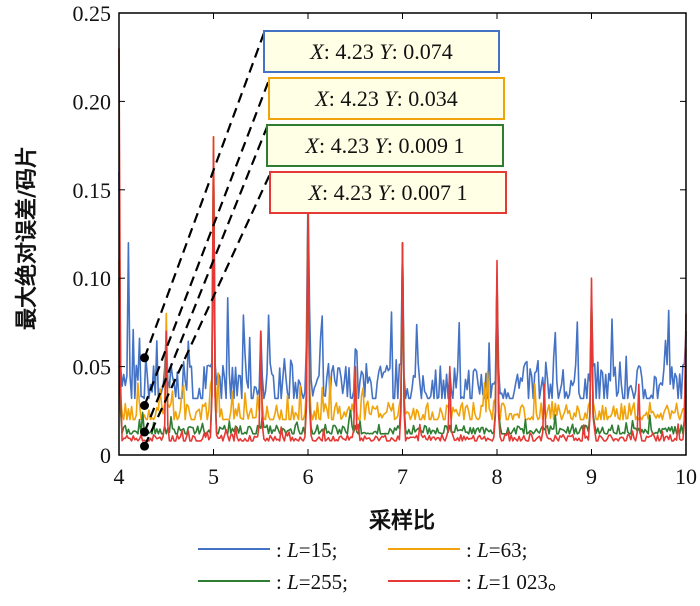  Describe the element at coordinates (429, 192) in the screenshot. I see `datatip-y-value: : 0.007 1` at that location.